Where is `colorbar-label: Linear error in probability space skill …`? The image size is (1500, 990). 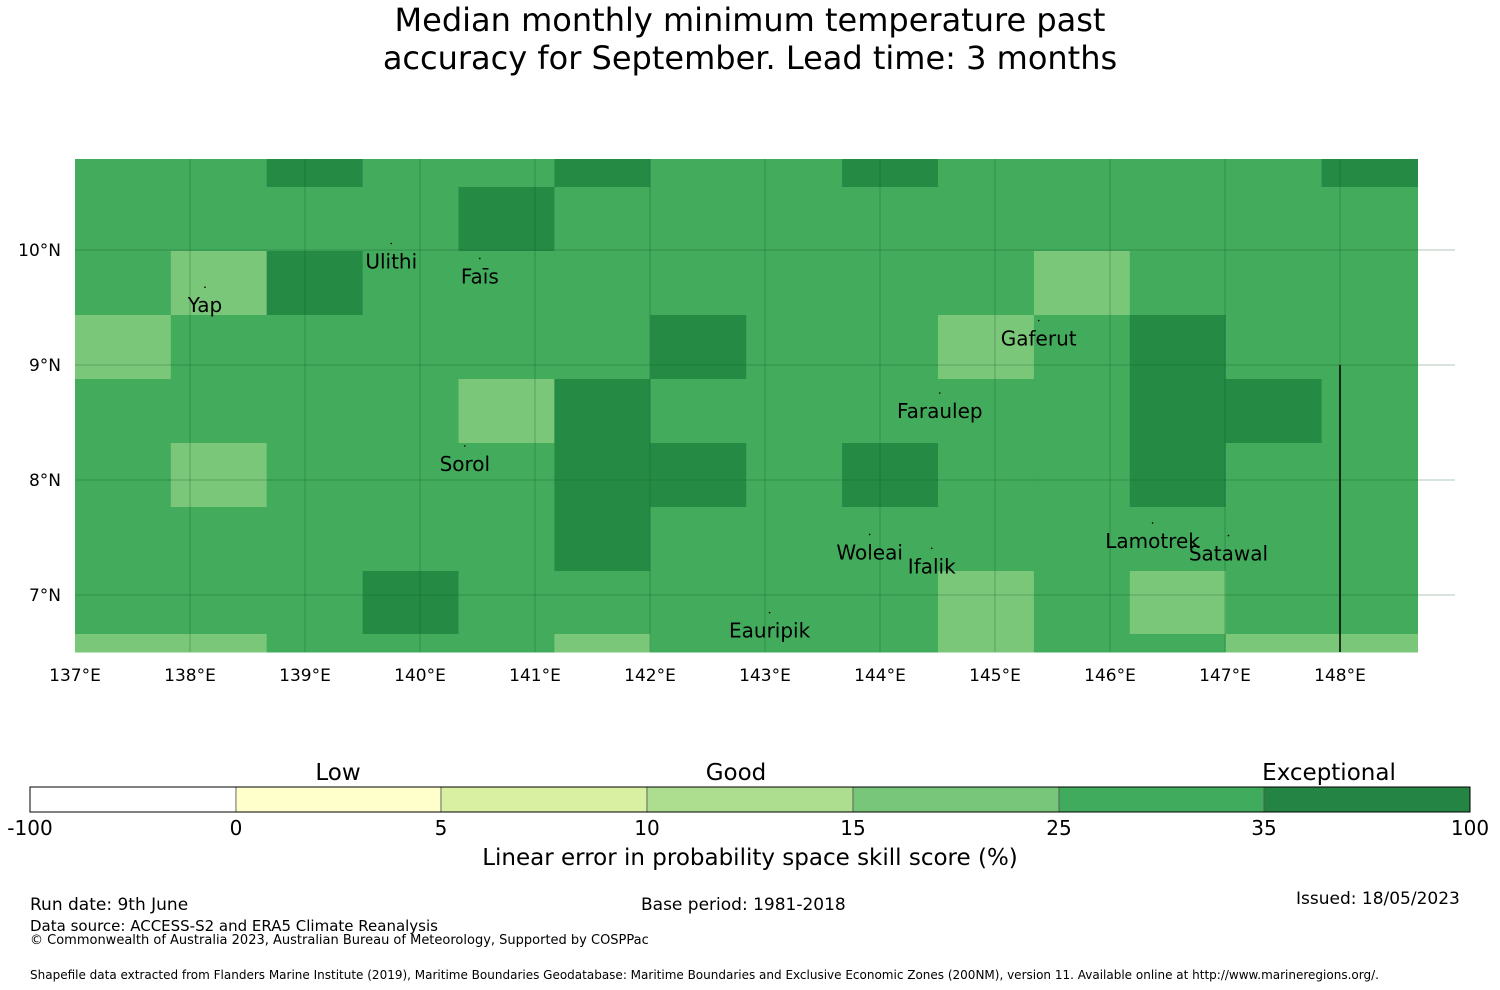
colorbar-label: Linear error in probability space skill … is located at coordinates (750, 858).